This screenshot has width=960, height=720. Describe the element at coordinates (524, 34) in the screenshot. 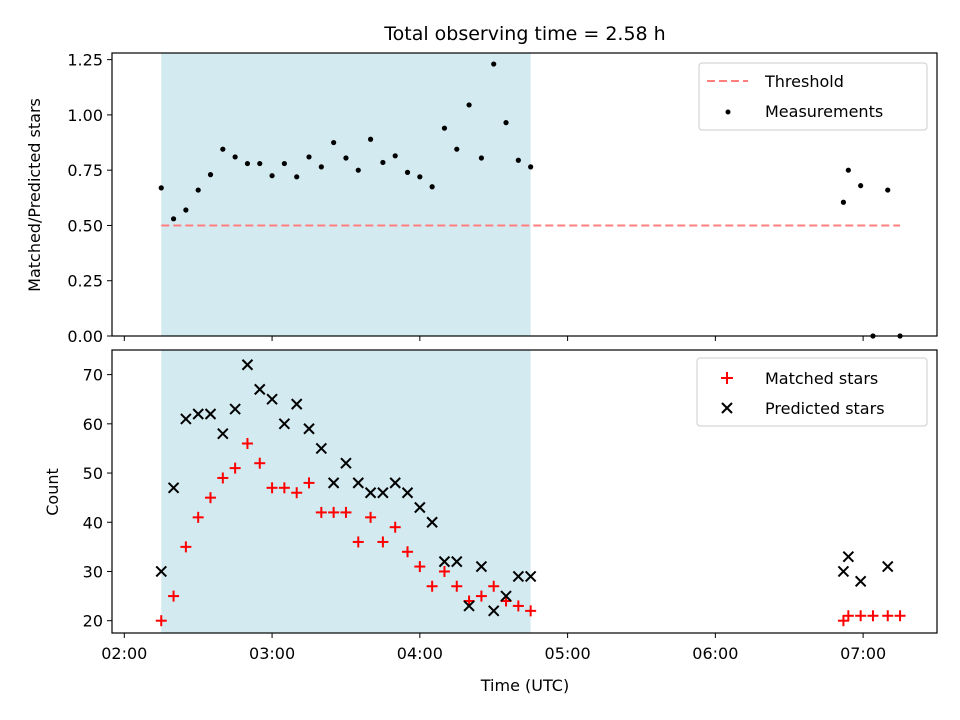

I see `chart-title: Total observing time = 2.58 h` at that location.